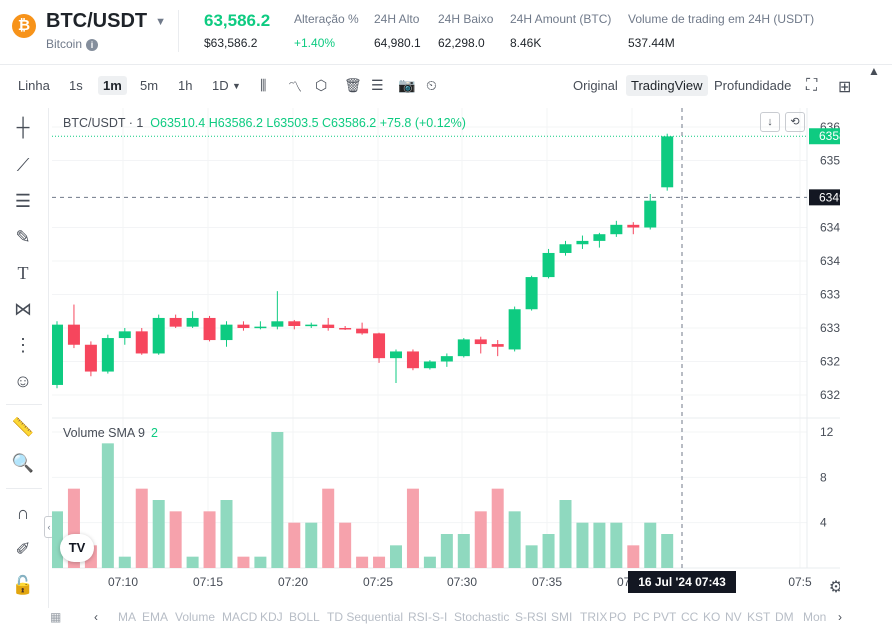  Describe the element at coordinates (76, 85) in the screenshot. I see `interval-1s: 1s` at that location.